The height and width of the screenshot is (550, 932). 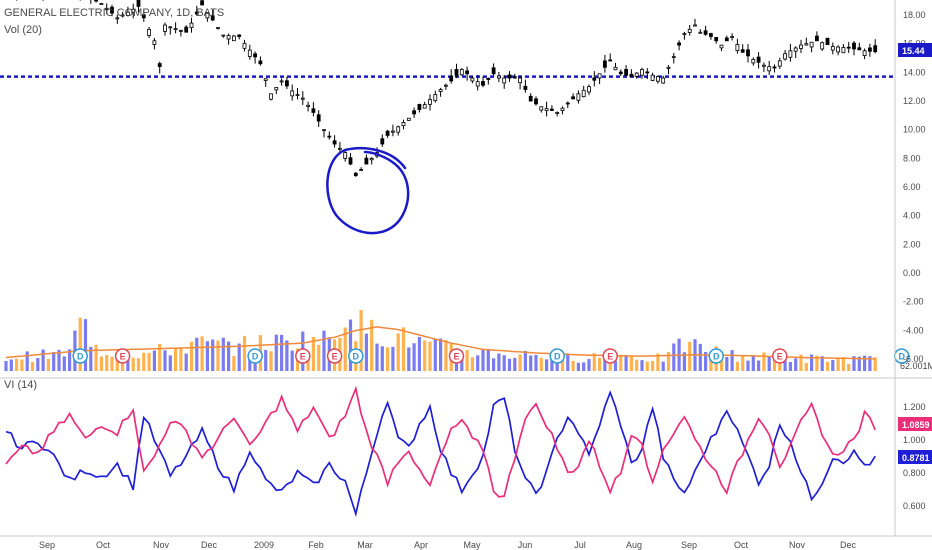 I want to click on x-tick-label: Mar, so click(x=365, y=545).